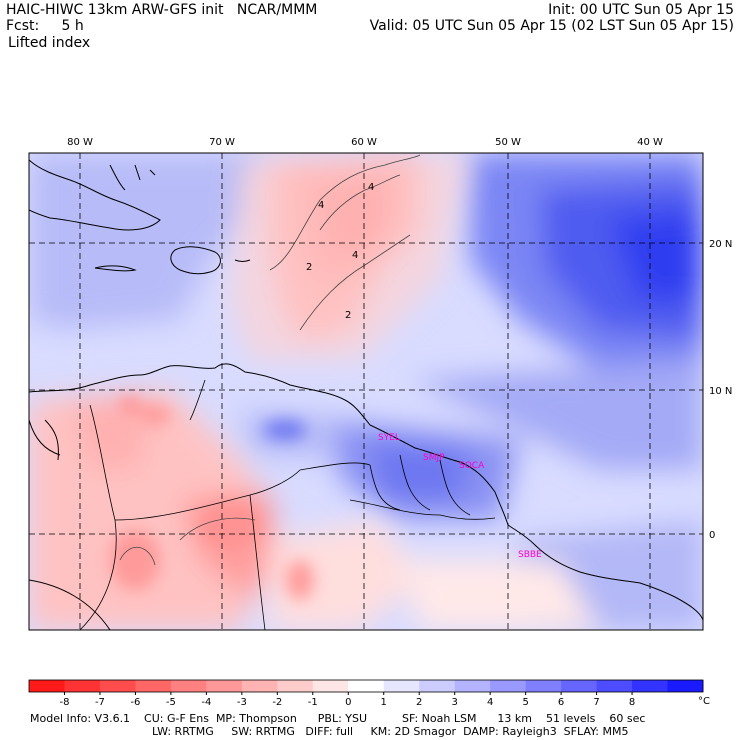  I want to click on colorbar-tick-label: 0, so click(348, 702).